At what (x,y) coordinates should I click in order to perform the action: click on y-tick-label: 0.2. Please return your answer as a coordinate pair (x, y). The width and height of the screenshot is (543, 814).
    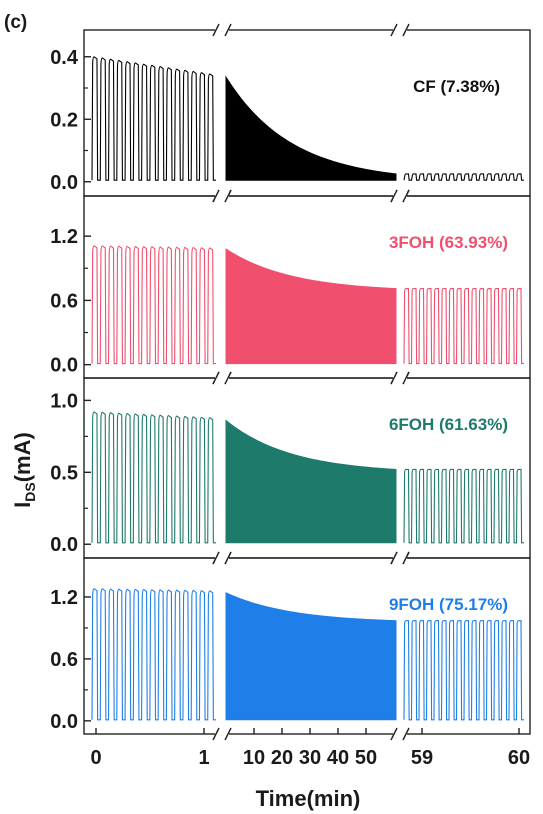
    Looking at the image, I should click on (64, 120).